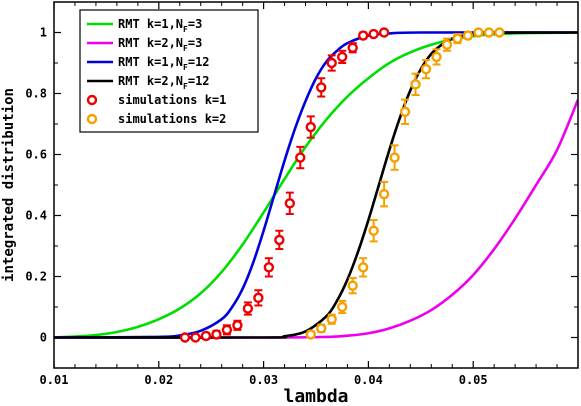 The width and height of the screenshot is (581, 406). I want to click on y-tick-label: 0.2, so click(36, 277).